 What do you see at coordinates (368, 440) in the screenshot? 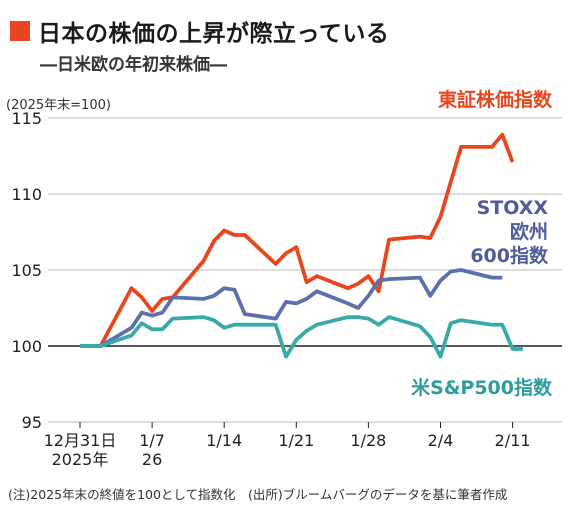
I see `x-tick-label: 1/28` at bounding box center [368, 440].